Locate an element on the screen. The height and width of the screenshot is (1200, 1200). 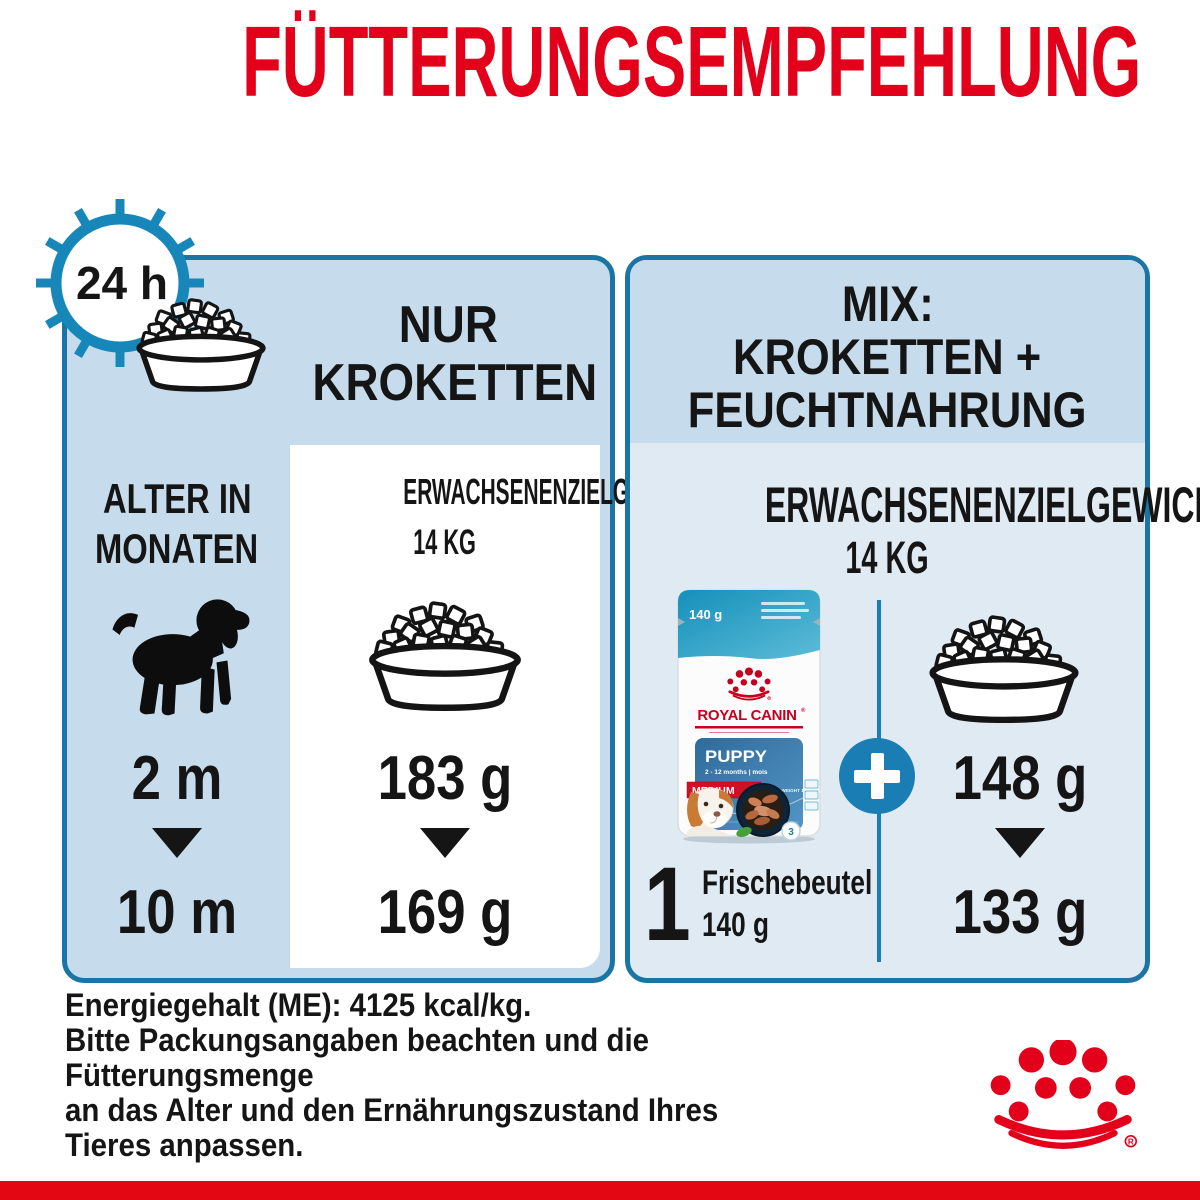
age-start-value: 2 m is located at coordinates (177, 778).